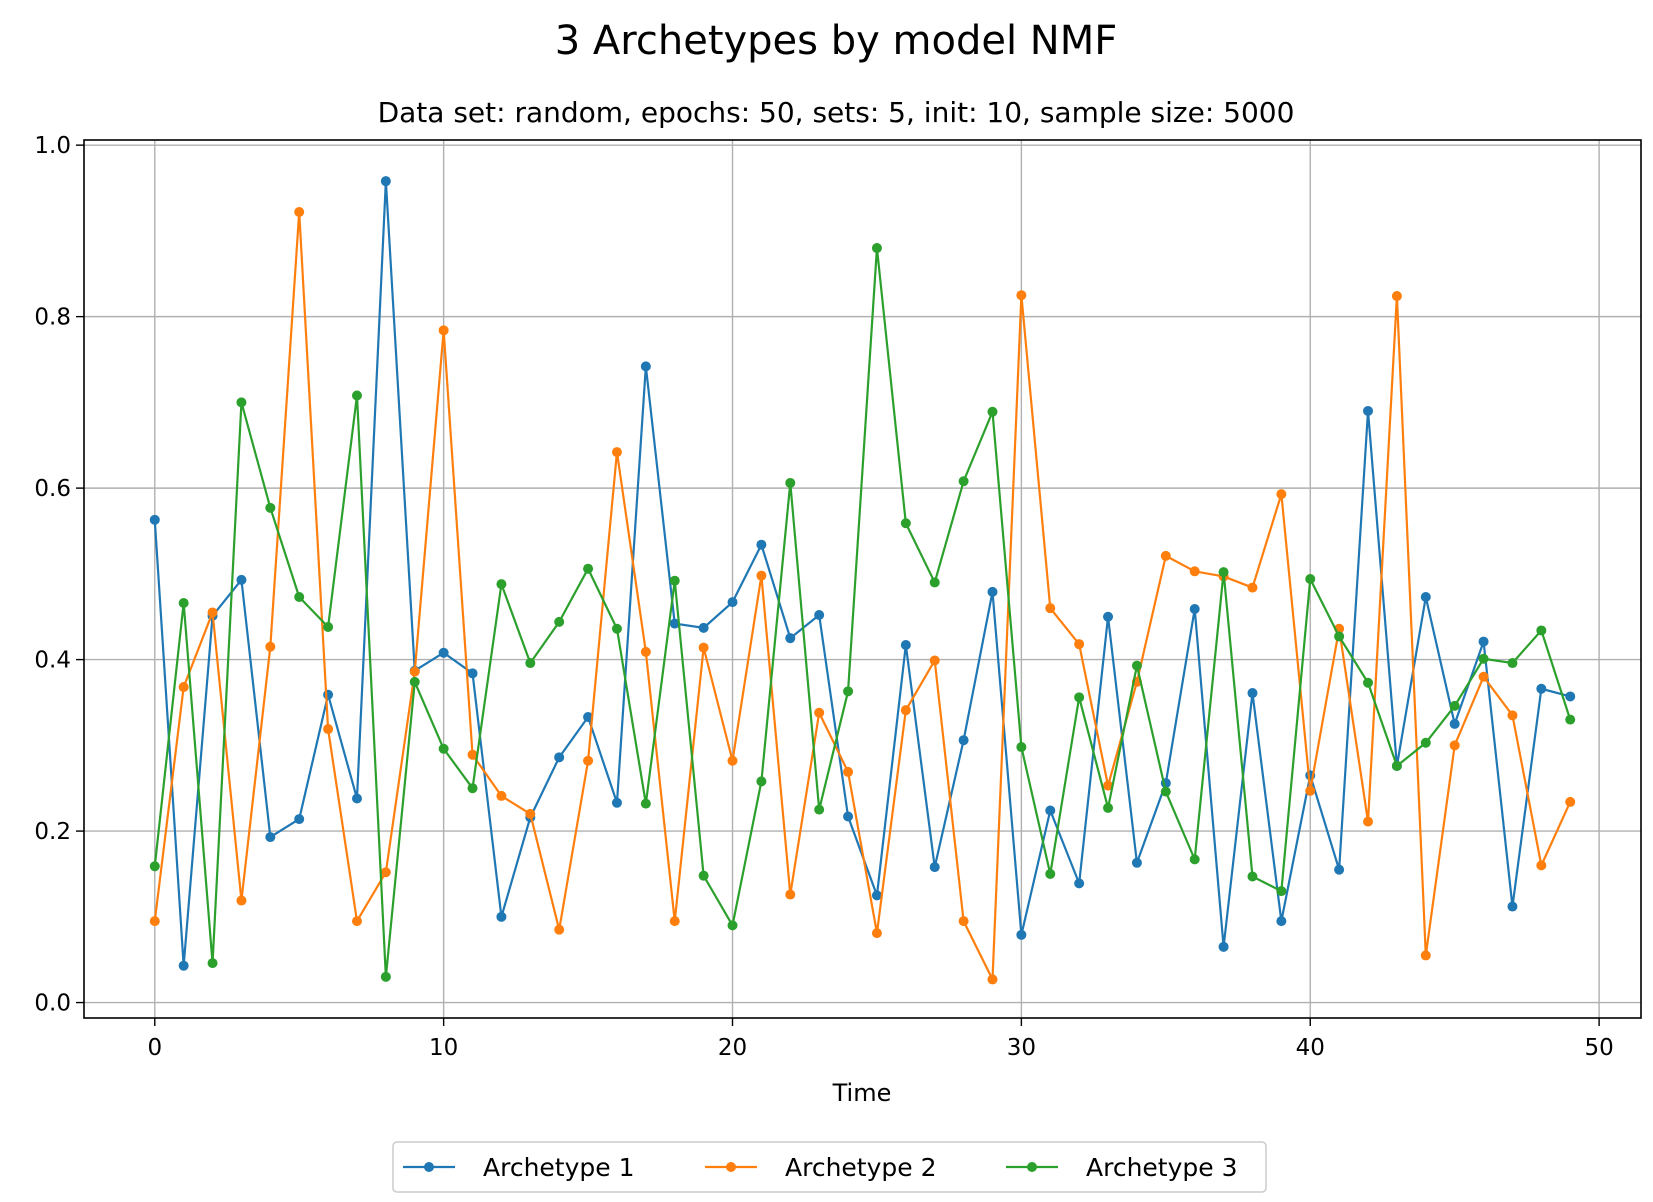 Image resolution: width=1653 pixels, height=1202 pixels. Describe the element at coordinates (821, 1167) in the screenshot. I see `legend-item-archetype-2: Archetype 2` at that location.